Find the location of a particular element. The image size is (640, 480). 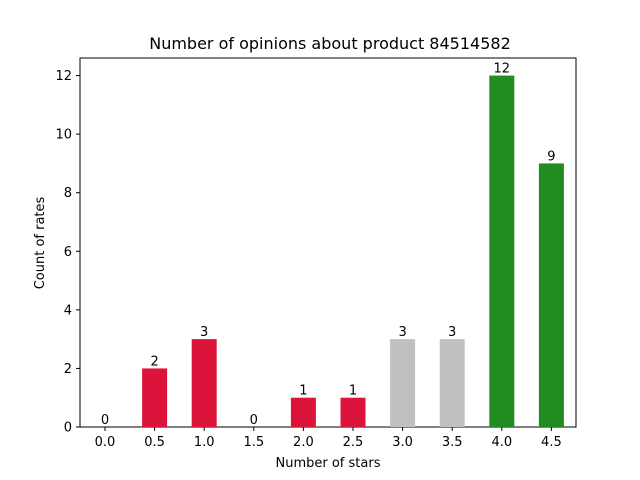

bar-1.0 is located at coordinates (204, 383).